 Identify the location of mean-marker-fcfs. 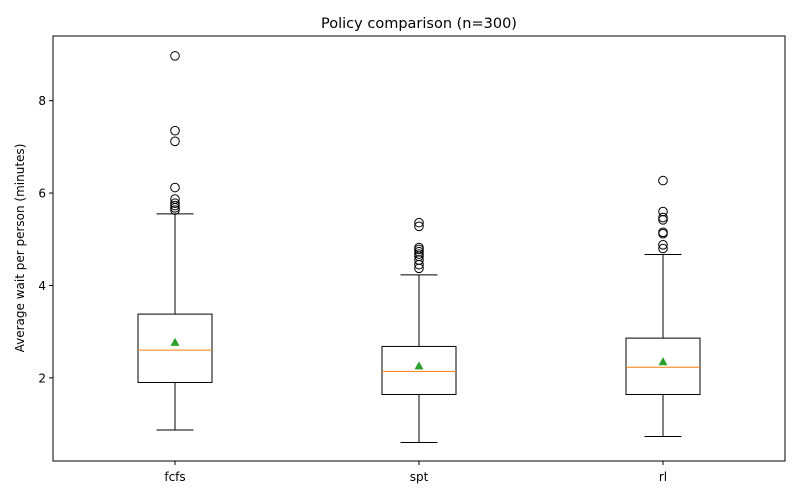
(175, 341).